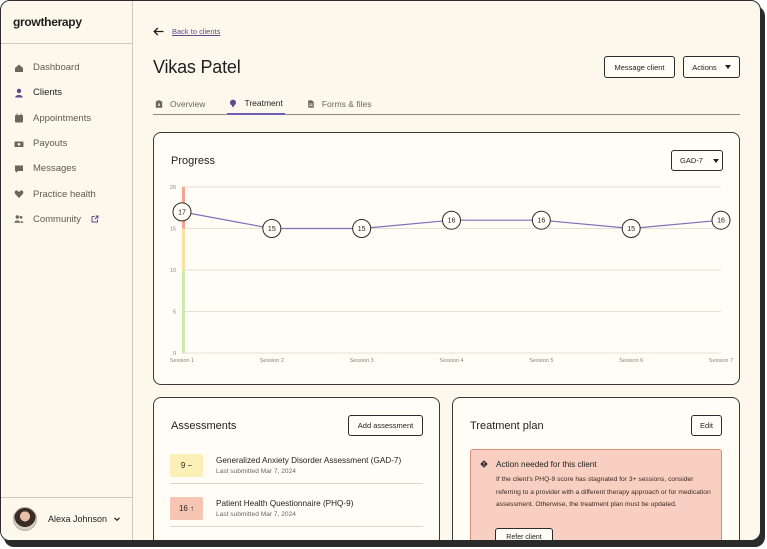 The height and width of the screenshot is (549, 767). What do you see at coordinates (186, 465) in the screenshot?
I see `score-badge: 9 −` at bounding box center [186, 465].